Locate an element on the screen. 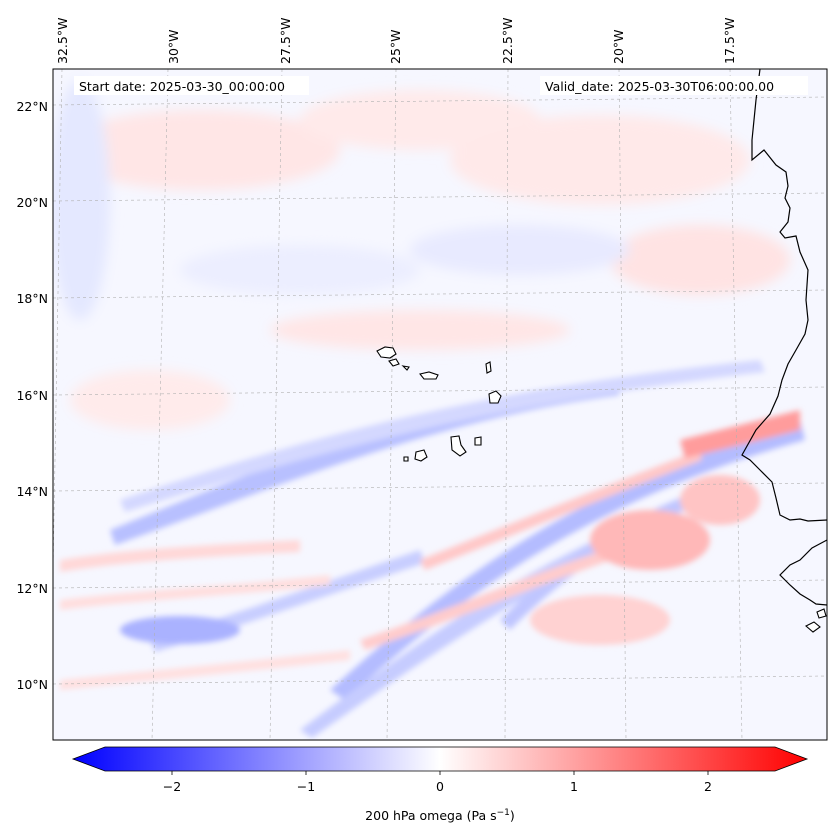  colorbar-tick-label: −1 is located at coordinates (306, 786).